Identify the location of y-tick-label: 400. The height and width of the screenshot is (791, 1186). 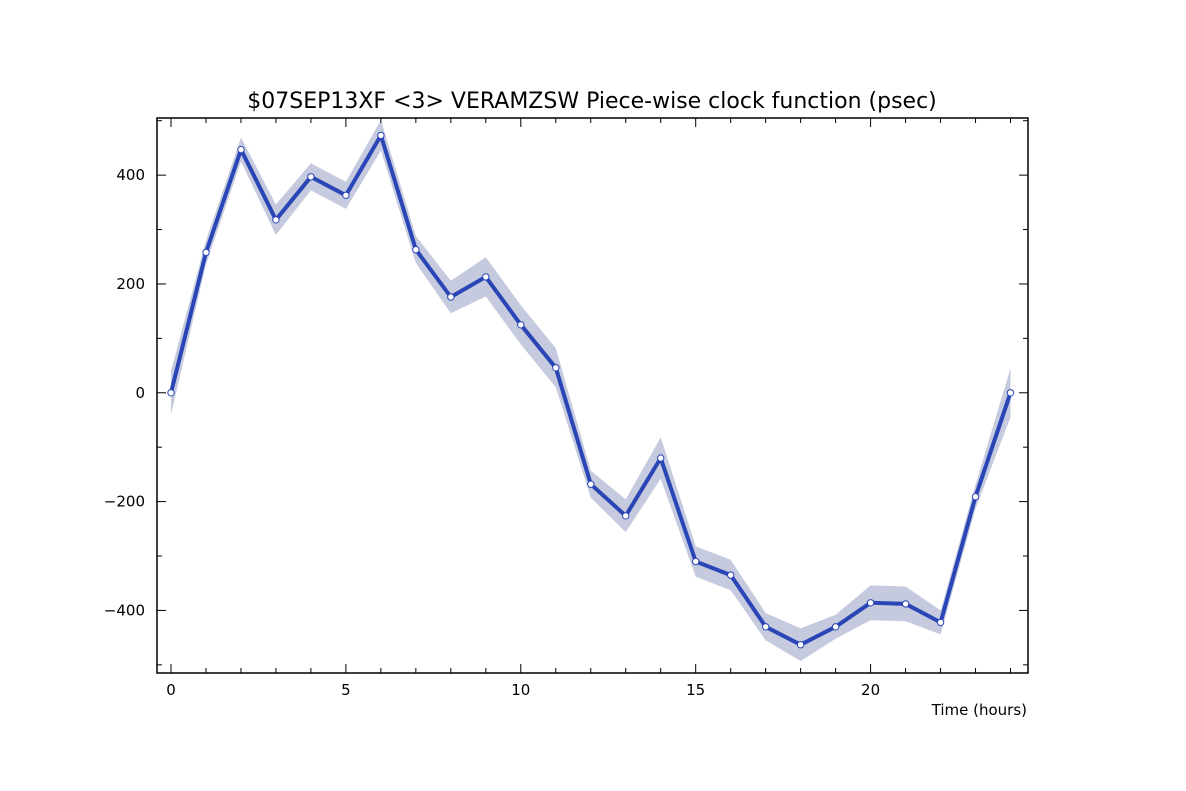
(130, 175).